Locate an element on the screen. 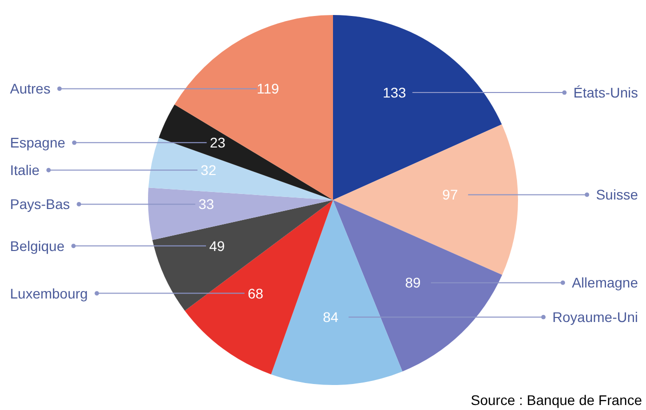 The height and width of the screenshot is (410, 646). data-label: 89 is located at coordinates (413, 282).